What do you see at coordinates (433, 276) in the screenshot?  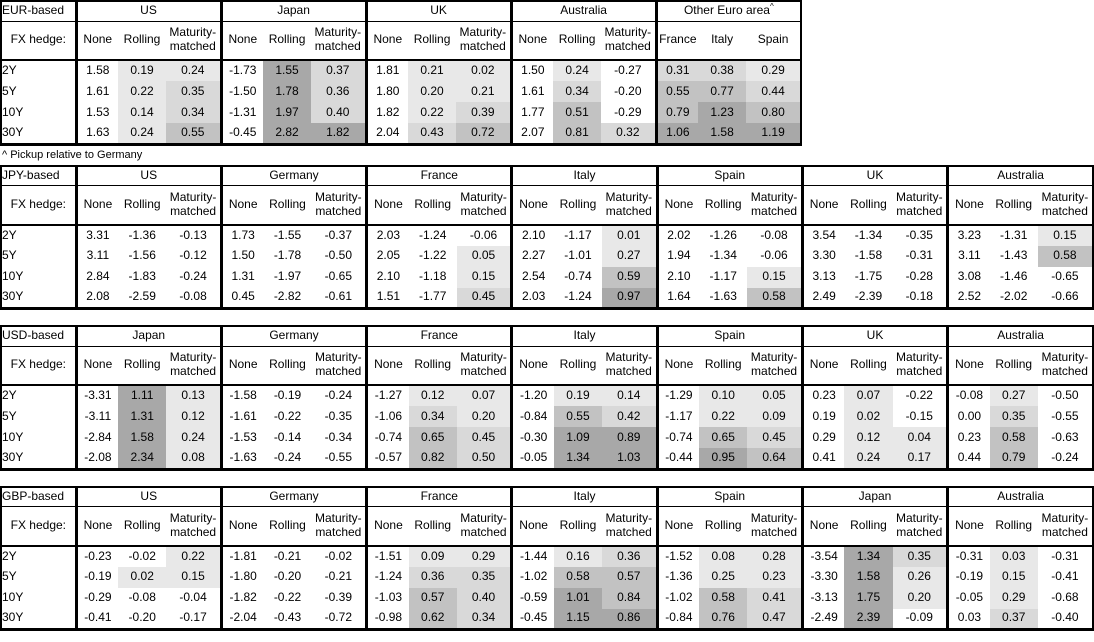 I see `value-cell: -1.18` at bounding box center [433, 276].